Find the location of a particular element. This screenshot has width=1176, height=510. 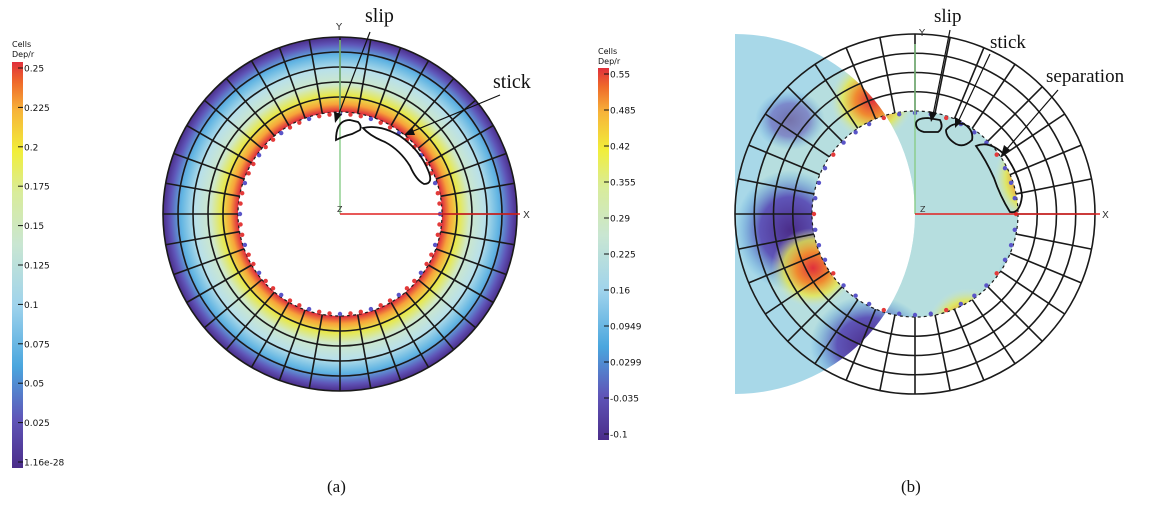

annotation-slip-a: slip is located at coordinates (379, 16).